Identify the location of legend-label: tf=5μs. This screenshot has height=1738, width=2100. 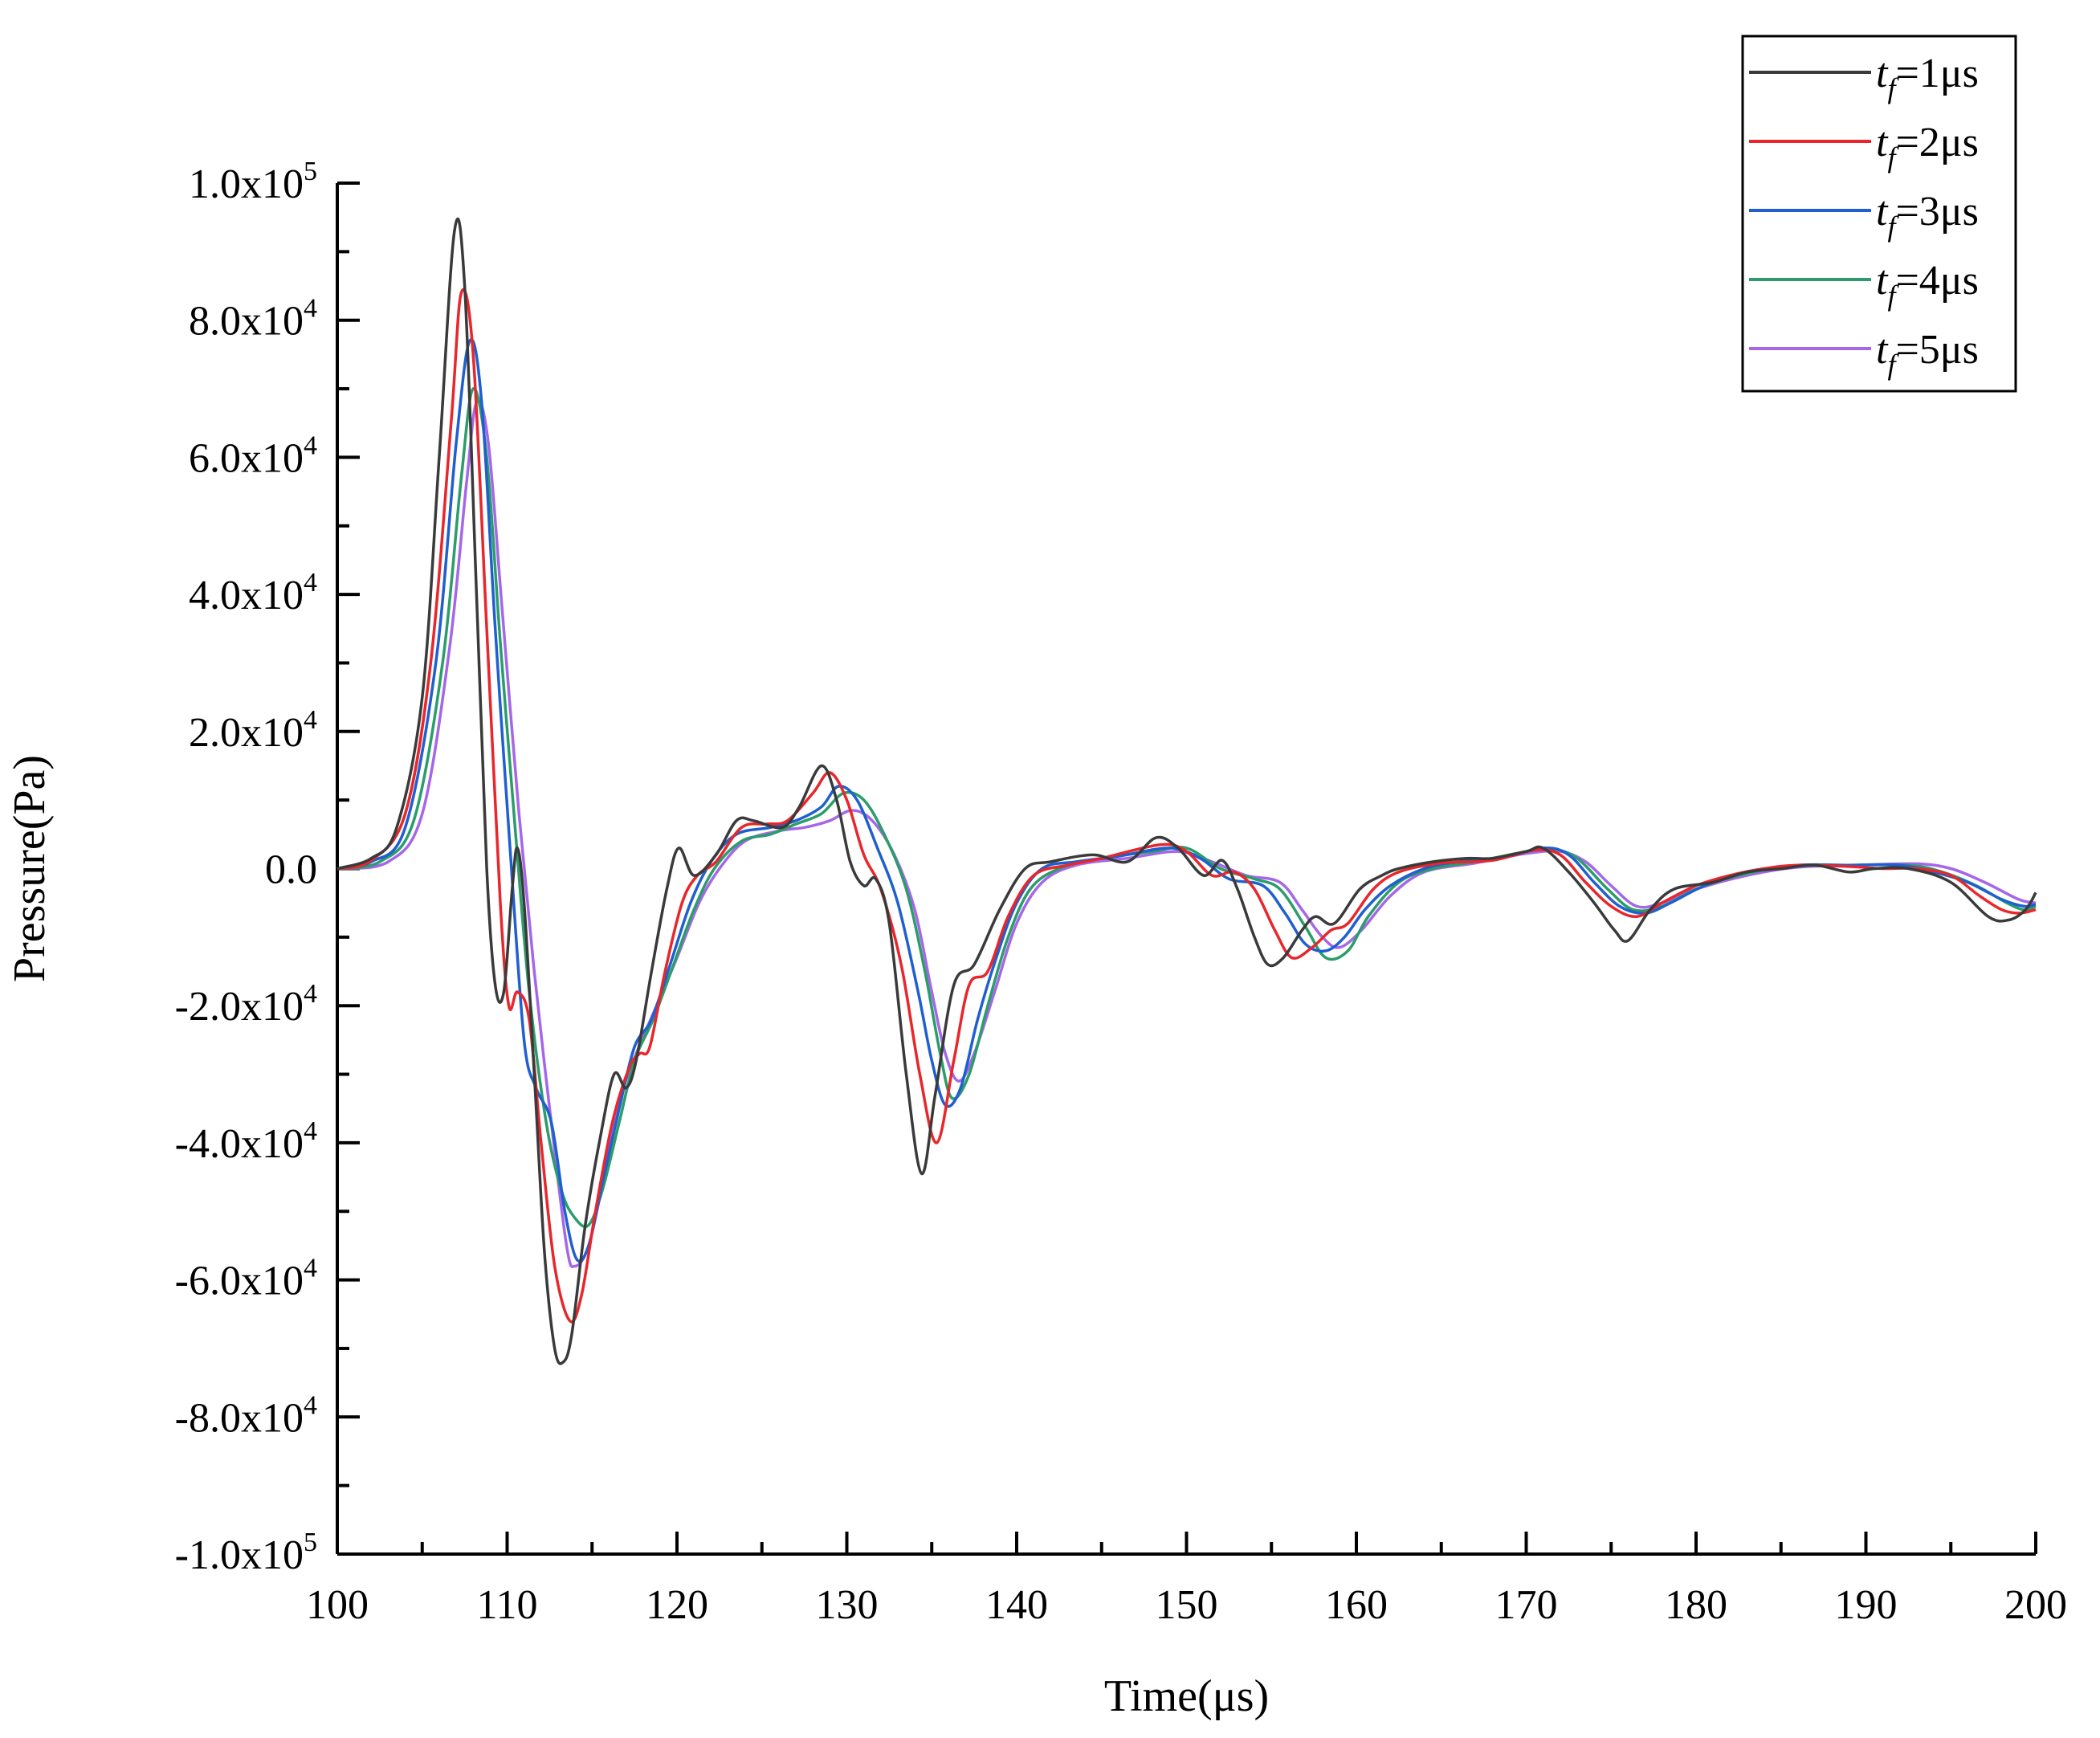
(1927, 354).